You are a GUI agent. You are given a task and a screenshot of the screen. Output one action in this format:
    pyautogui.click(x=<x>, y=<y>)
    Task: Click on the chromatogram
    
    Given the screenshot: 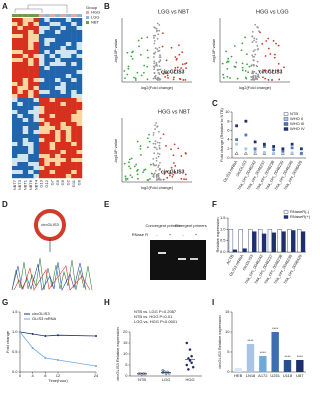 What is the action you would take?
    pyautogui.click(x=49, y=276)
    